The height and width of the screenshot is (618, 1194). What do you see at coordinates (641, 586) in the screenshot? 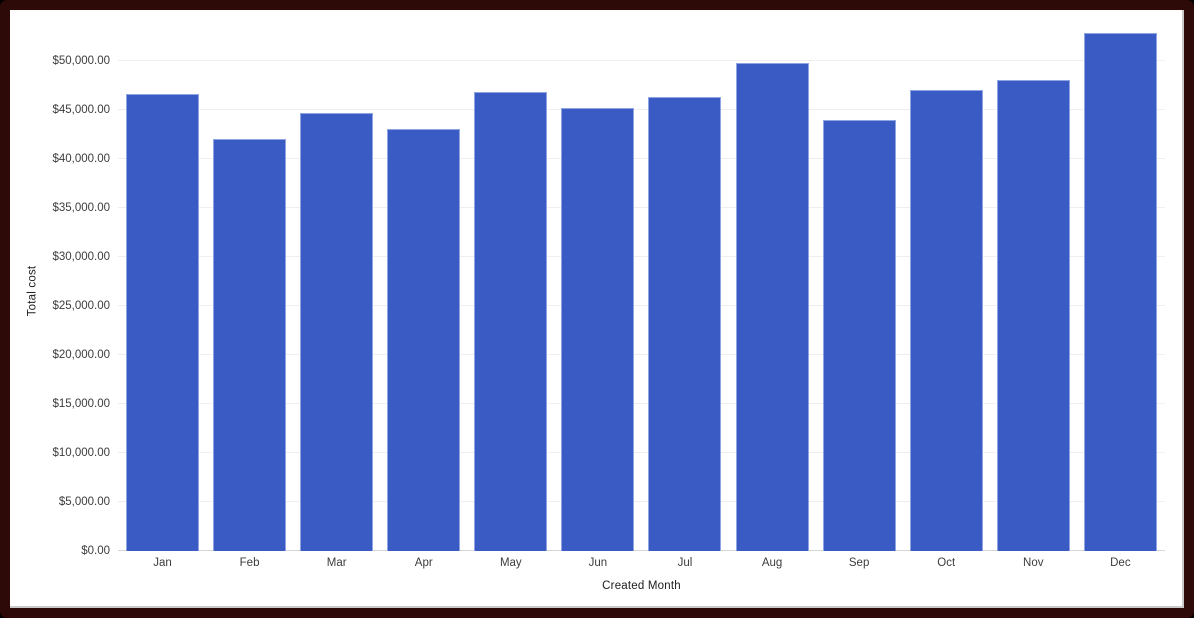
I see `x-axis-title: Created Month` at bounding box center [641, 586].